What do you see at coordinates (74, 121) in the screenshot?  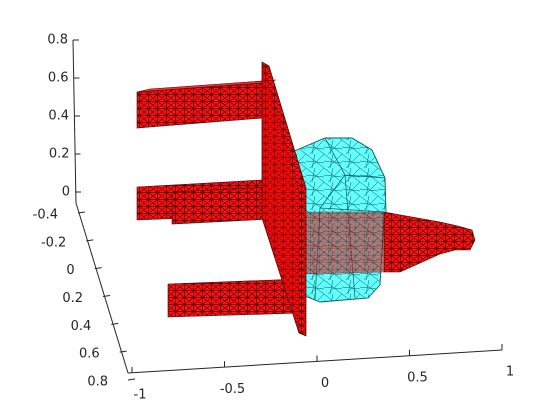 I see `z-axis-line` at bounding box center [74, 121].